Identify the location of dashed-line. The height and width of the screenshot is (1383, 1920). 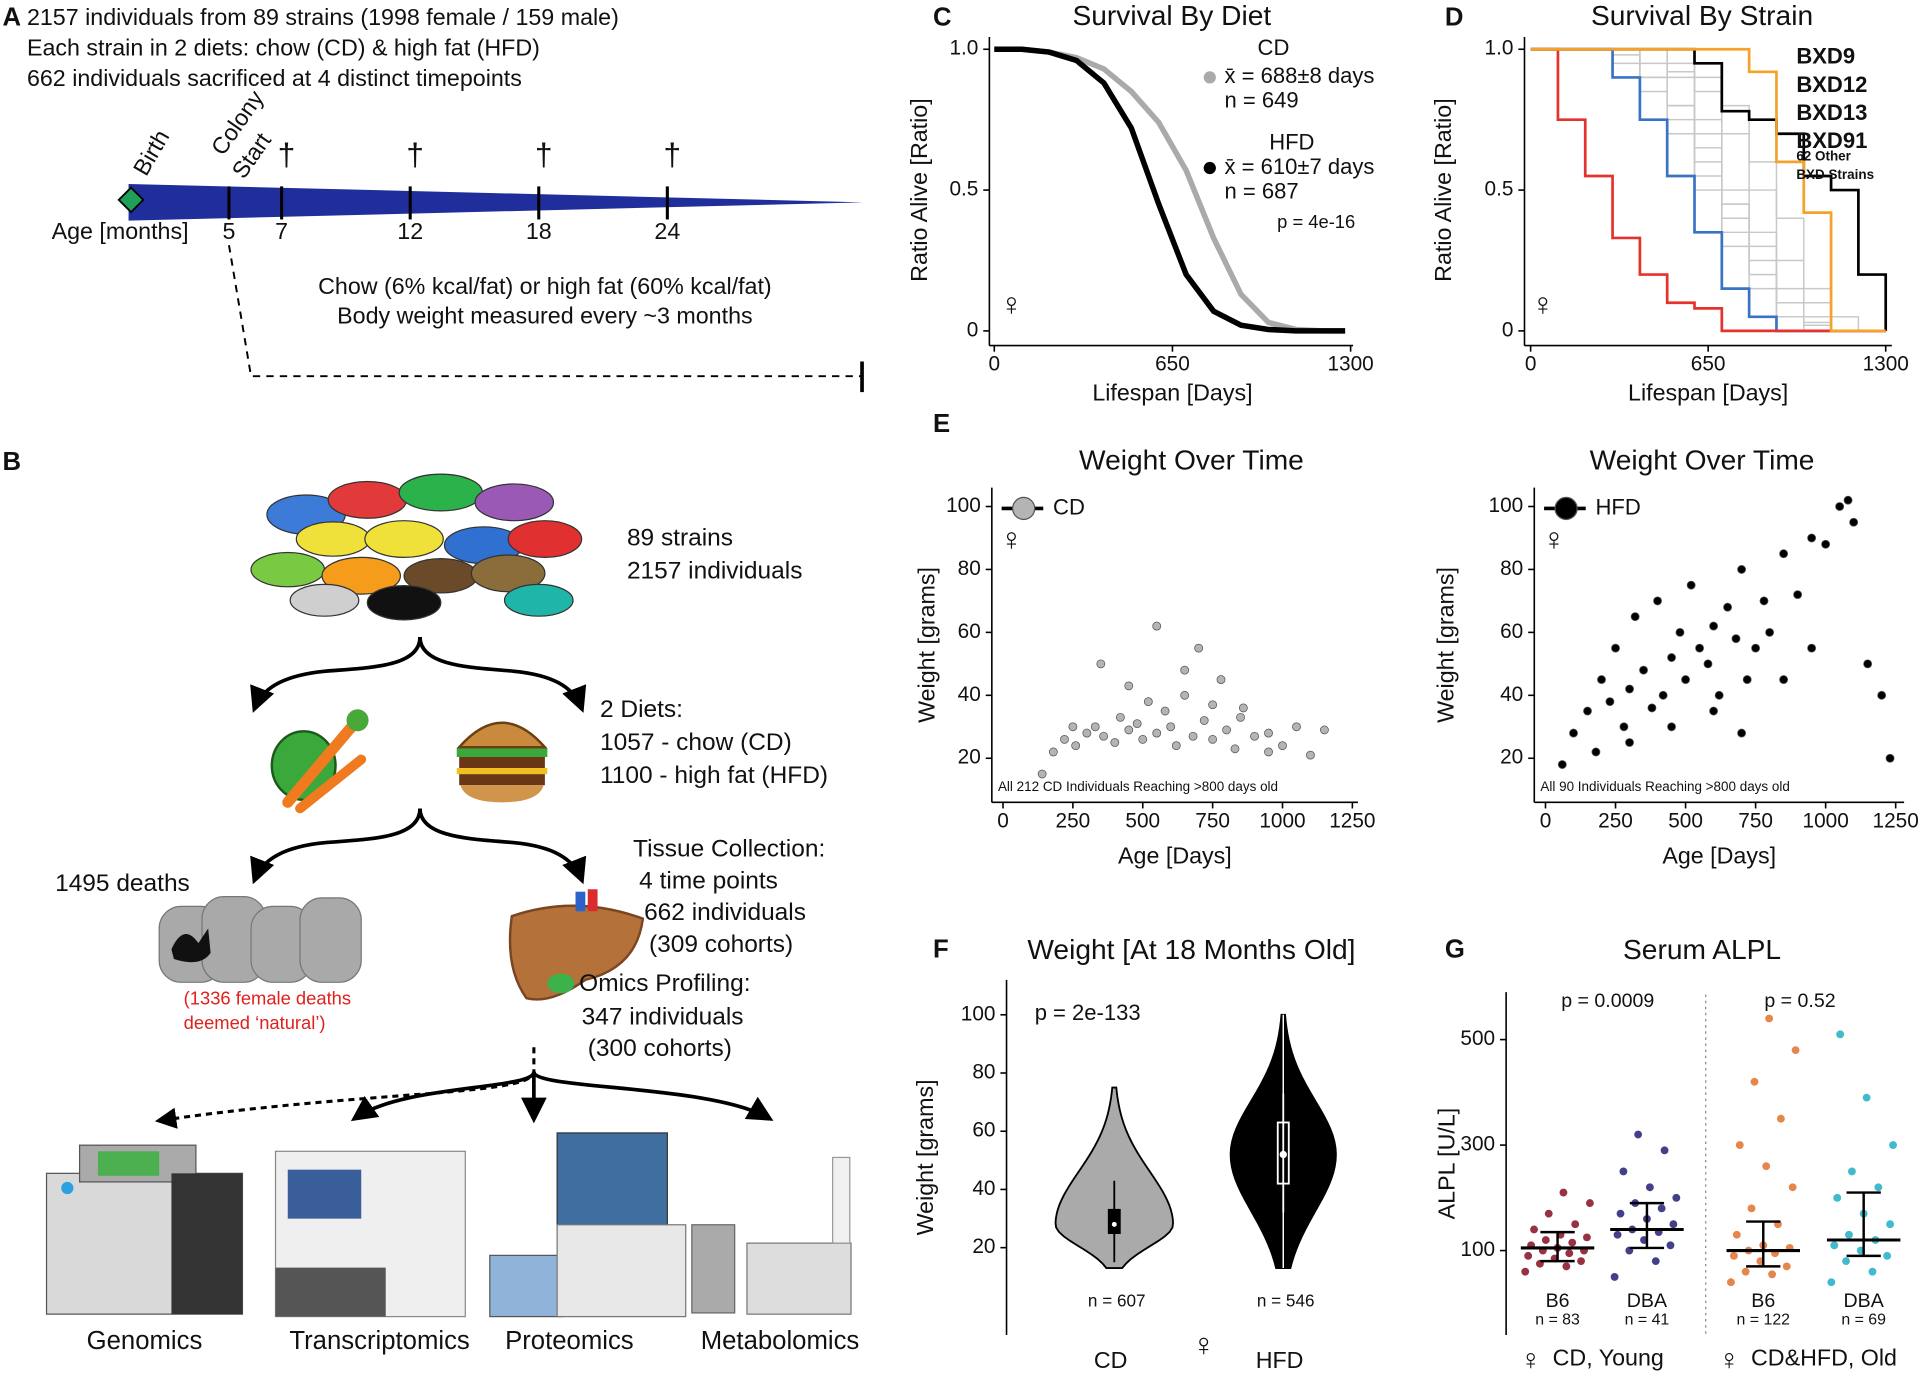
(544, 311).